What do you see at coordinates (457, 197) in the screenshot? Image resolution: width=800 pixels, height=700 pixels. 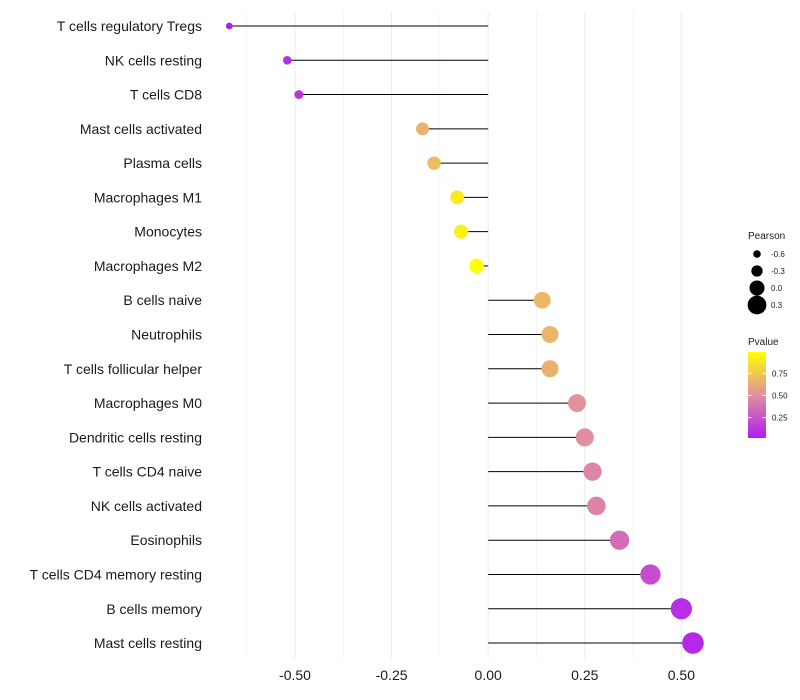 I see `point-macrophages-m1` at bounding box center [457, 197].